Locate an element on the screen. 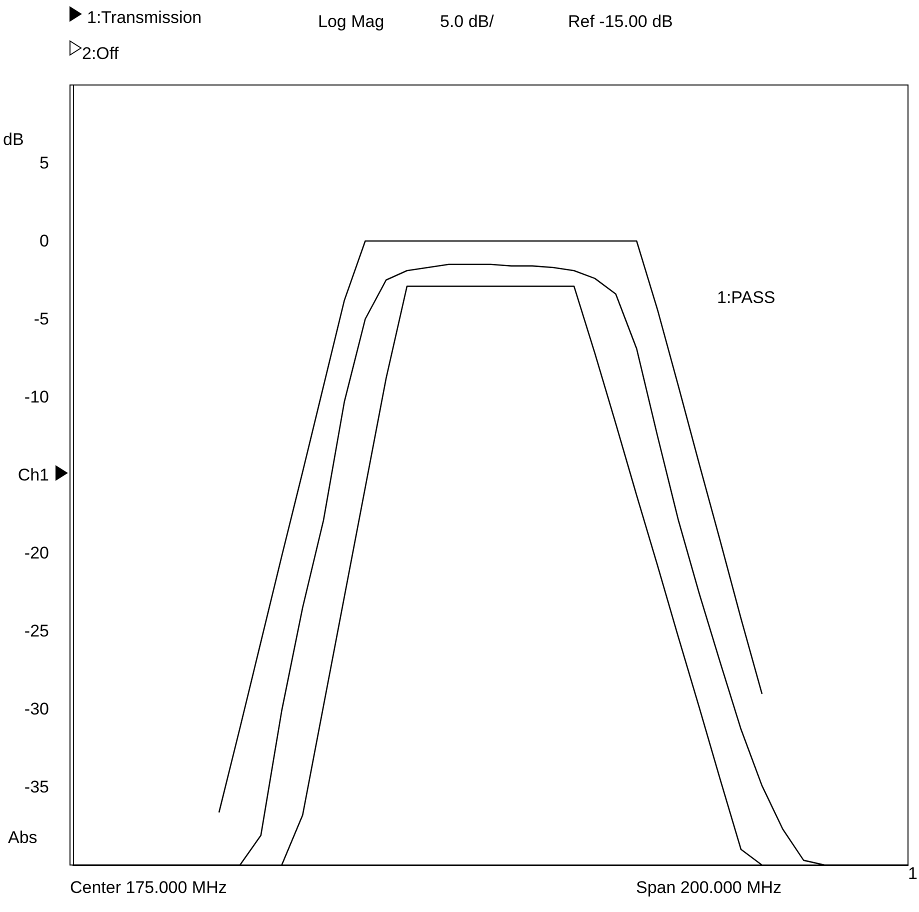 The width and height of the screenshot is (919, 912). text: 2:Off is located at coordinates (100, 53).